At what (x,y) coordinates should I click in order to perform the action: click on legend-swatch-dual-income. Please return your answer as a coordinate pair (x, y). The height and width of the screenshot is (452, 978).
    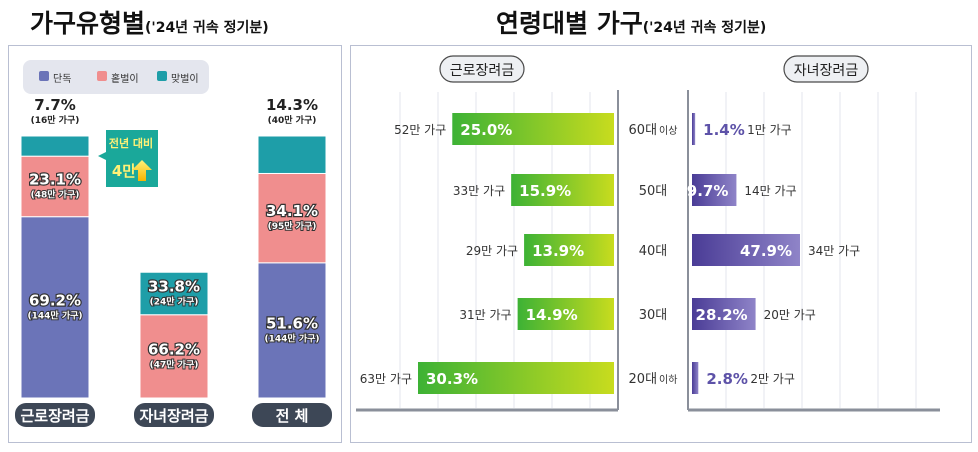
    Looking at the image, I should click on (162, 76).